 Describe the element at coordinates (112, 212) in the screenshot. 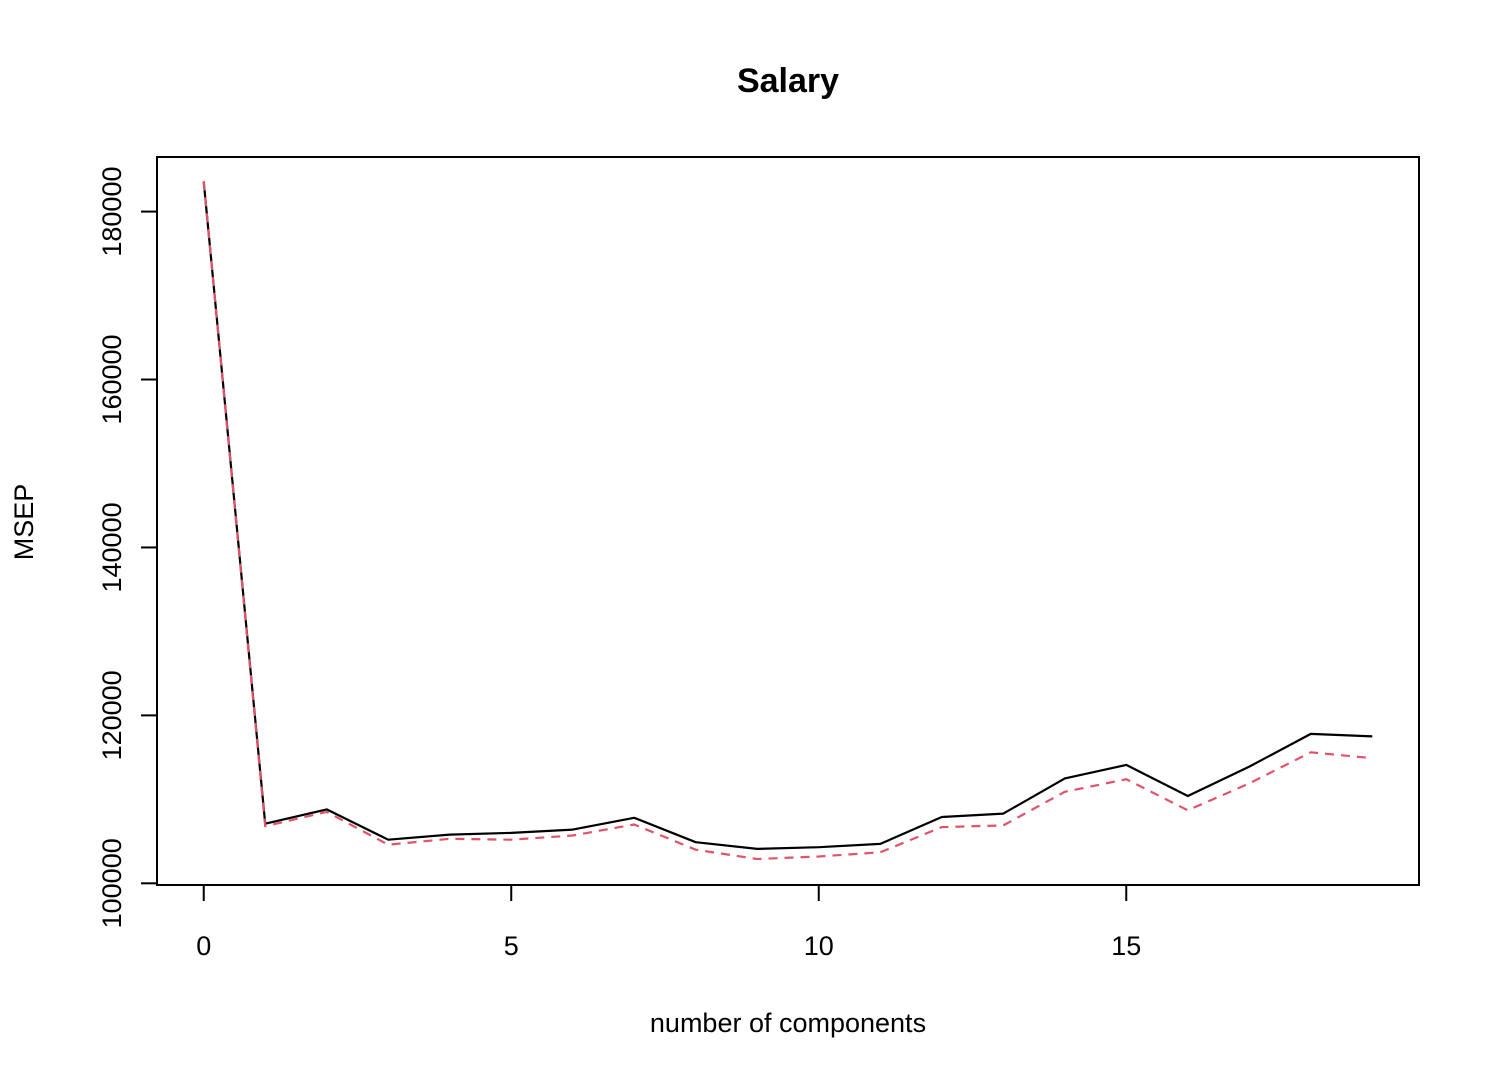

I see `y-tick-label: 180000` at that location.